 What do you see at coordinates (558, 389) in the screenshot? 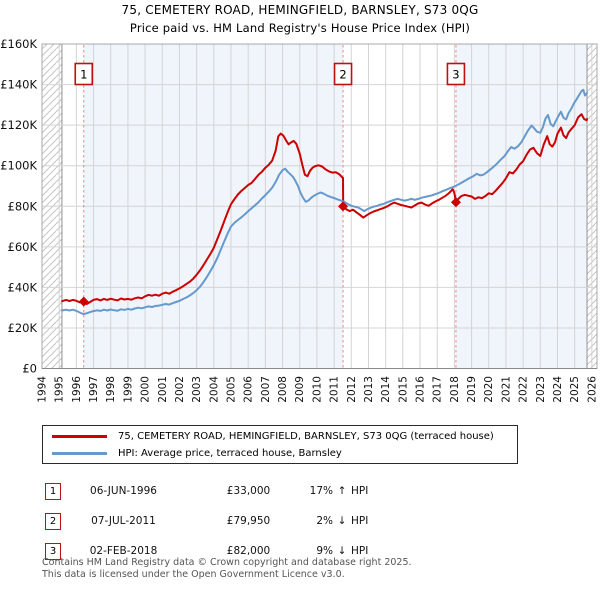
I see `x-tick-label: 2024` at bounding box center [558, 389].